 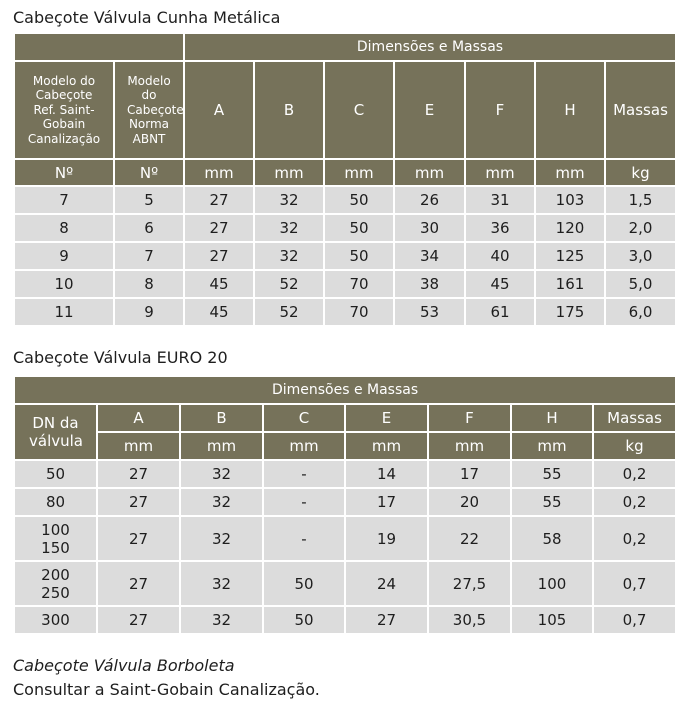 What do you see at coordinates (570, 200) in the screenshot?
I see `table-cell: 103` at bounding box center [570, 200].